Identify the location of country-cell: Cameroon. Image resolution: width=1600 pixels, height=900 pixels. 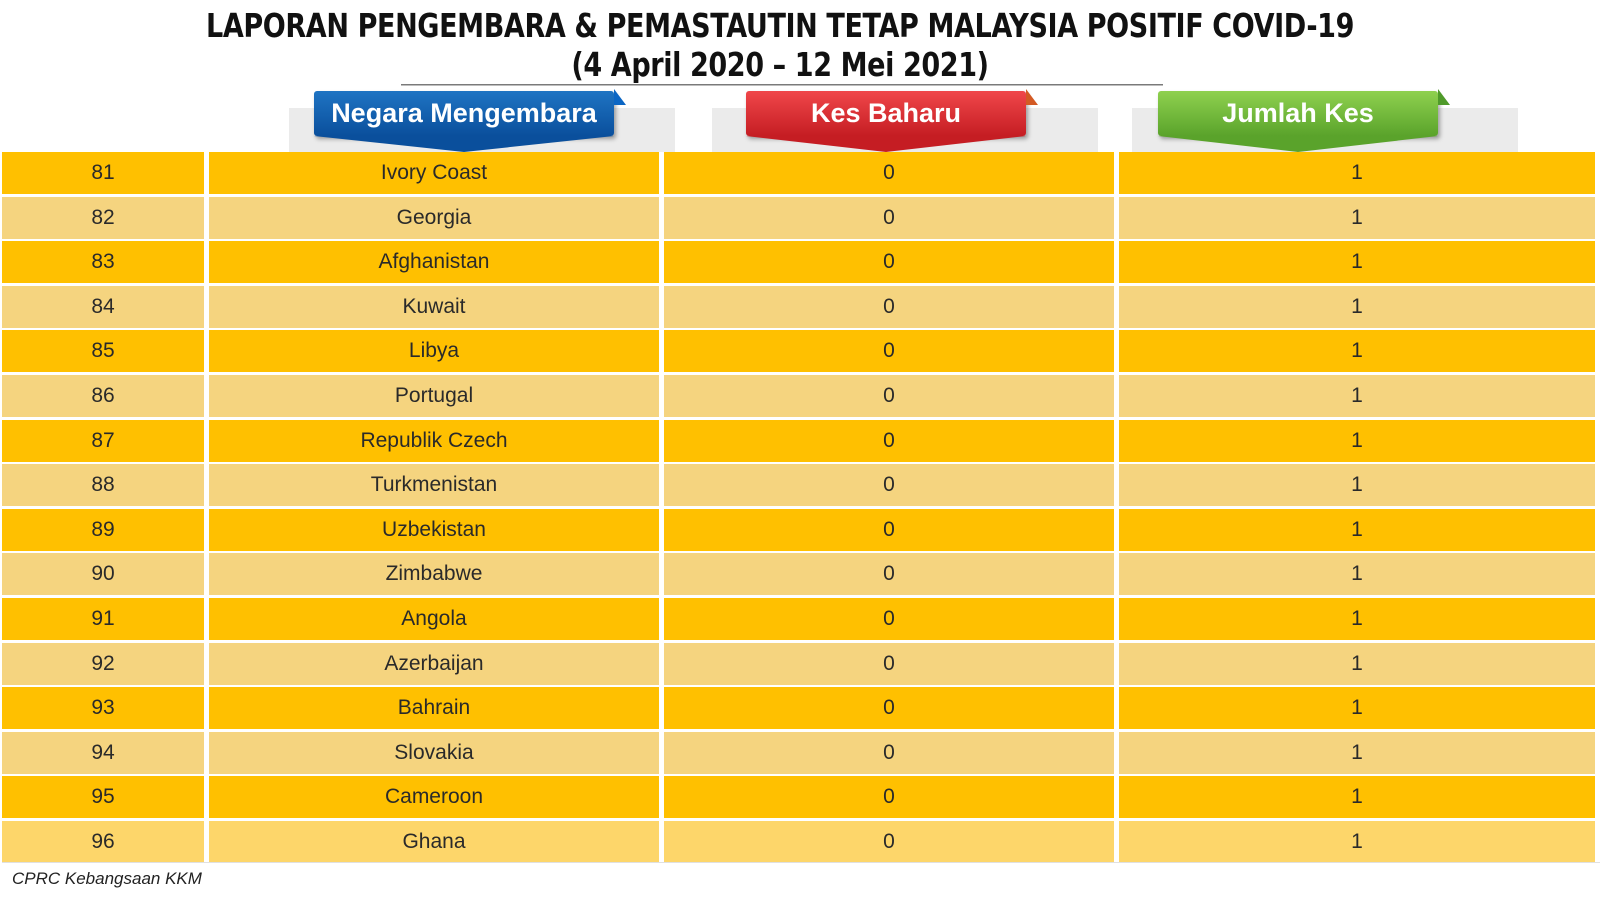
(434, 797).